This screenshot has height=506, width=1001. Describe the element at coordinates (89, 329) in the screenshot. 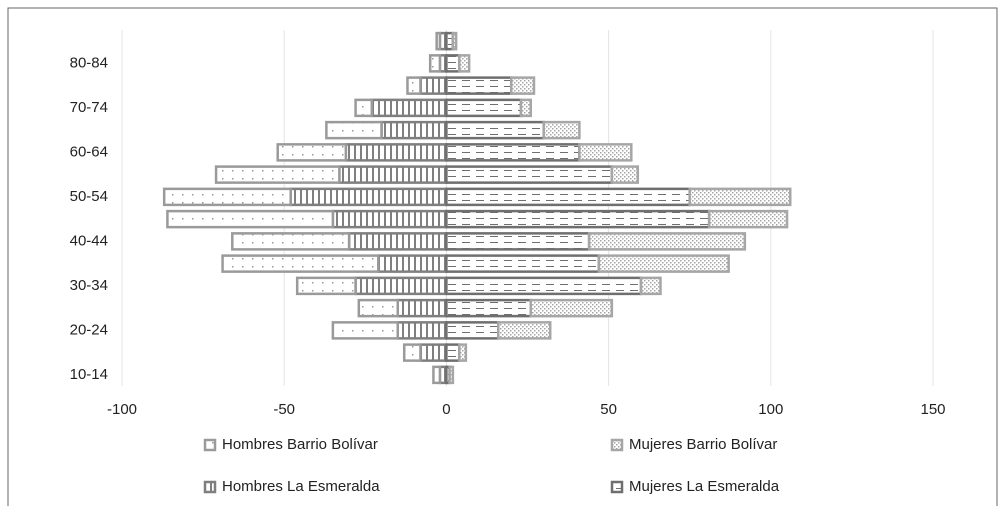

I see `y-tick-label: 20-24` at that location.